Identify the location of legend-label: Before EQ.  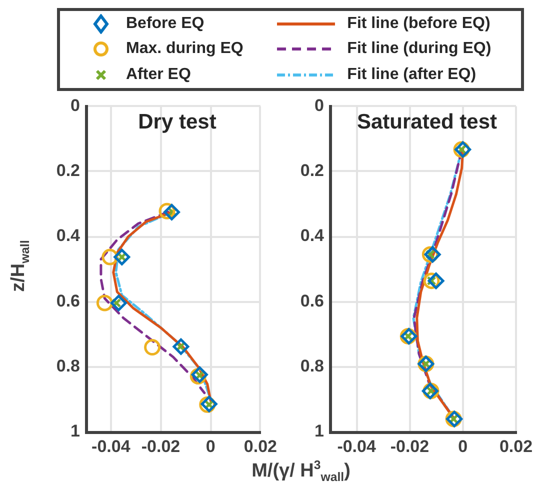
(165, 23).